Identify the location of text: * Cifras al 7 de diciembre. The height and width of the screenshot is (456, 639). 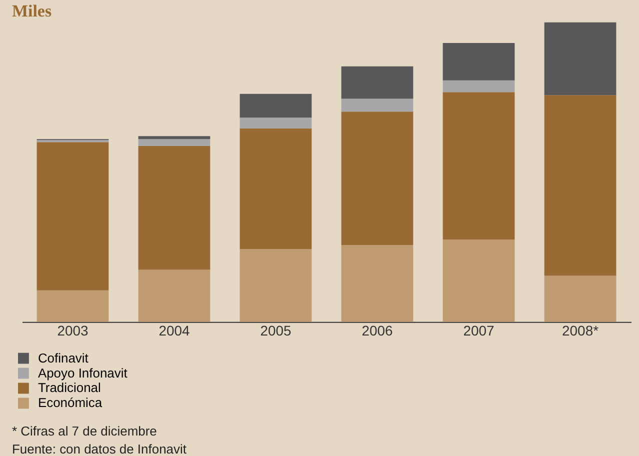
(84, 431).